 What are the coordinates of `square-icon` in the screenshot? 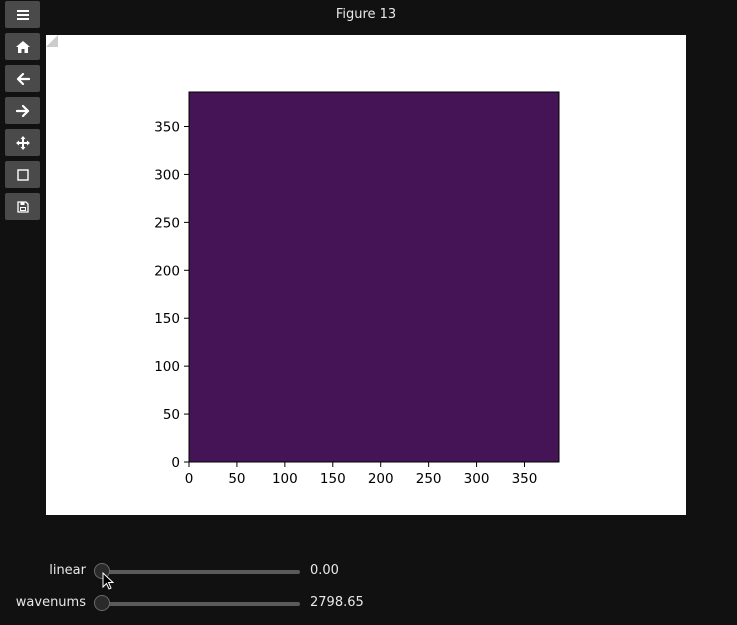 It's located at (22, 174).